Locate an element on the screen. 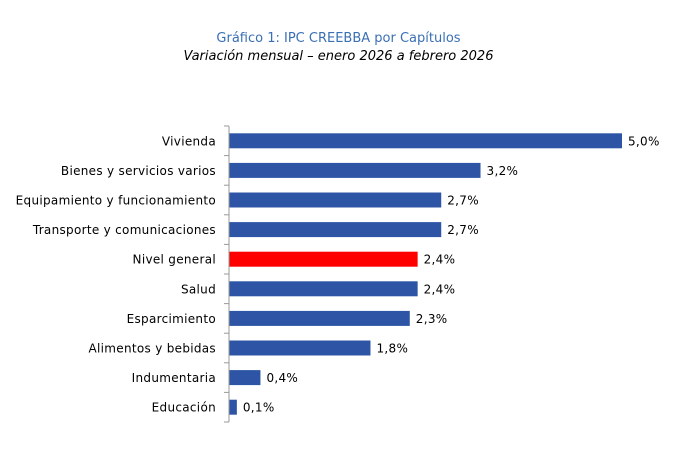 Image resolution: width=677 pixels, height=463 pixels. value-label: 2,3% is located at coordinates (432, 319).